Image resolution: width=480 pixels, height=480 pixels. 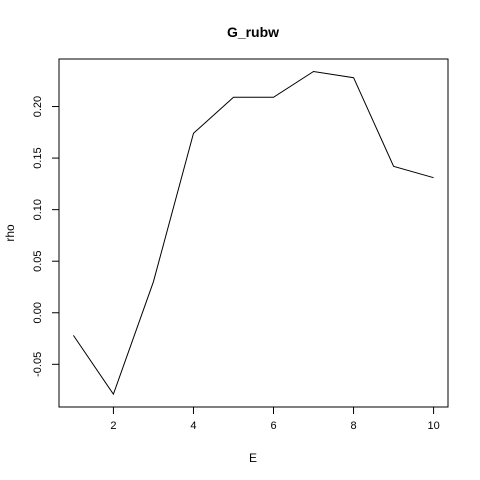 I want to click on x-axis-label: E, so click(x=253, y=458).